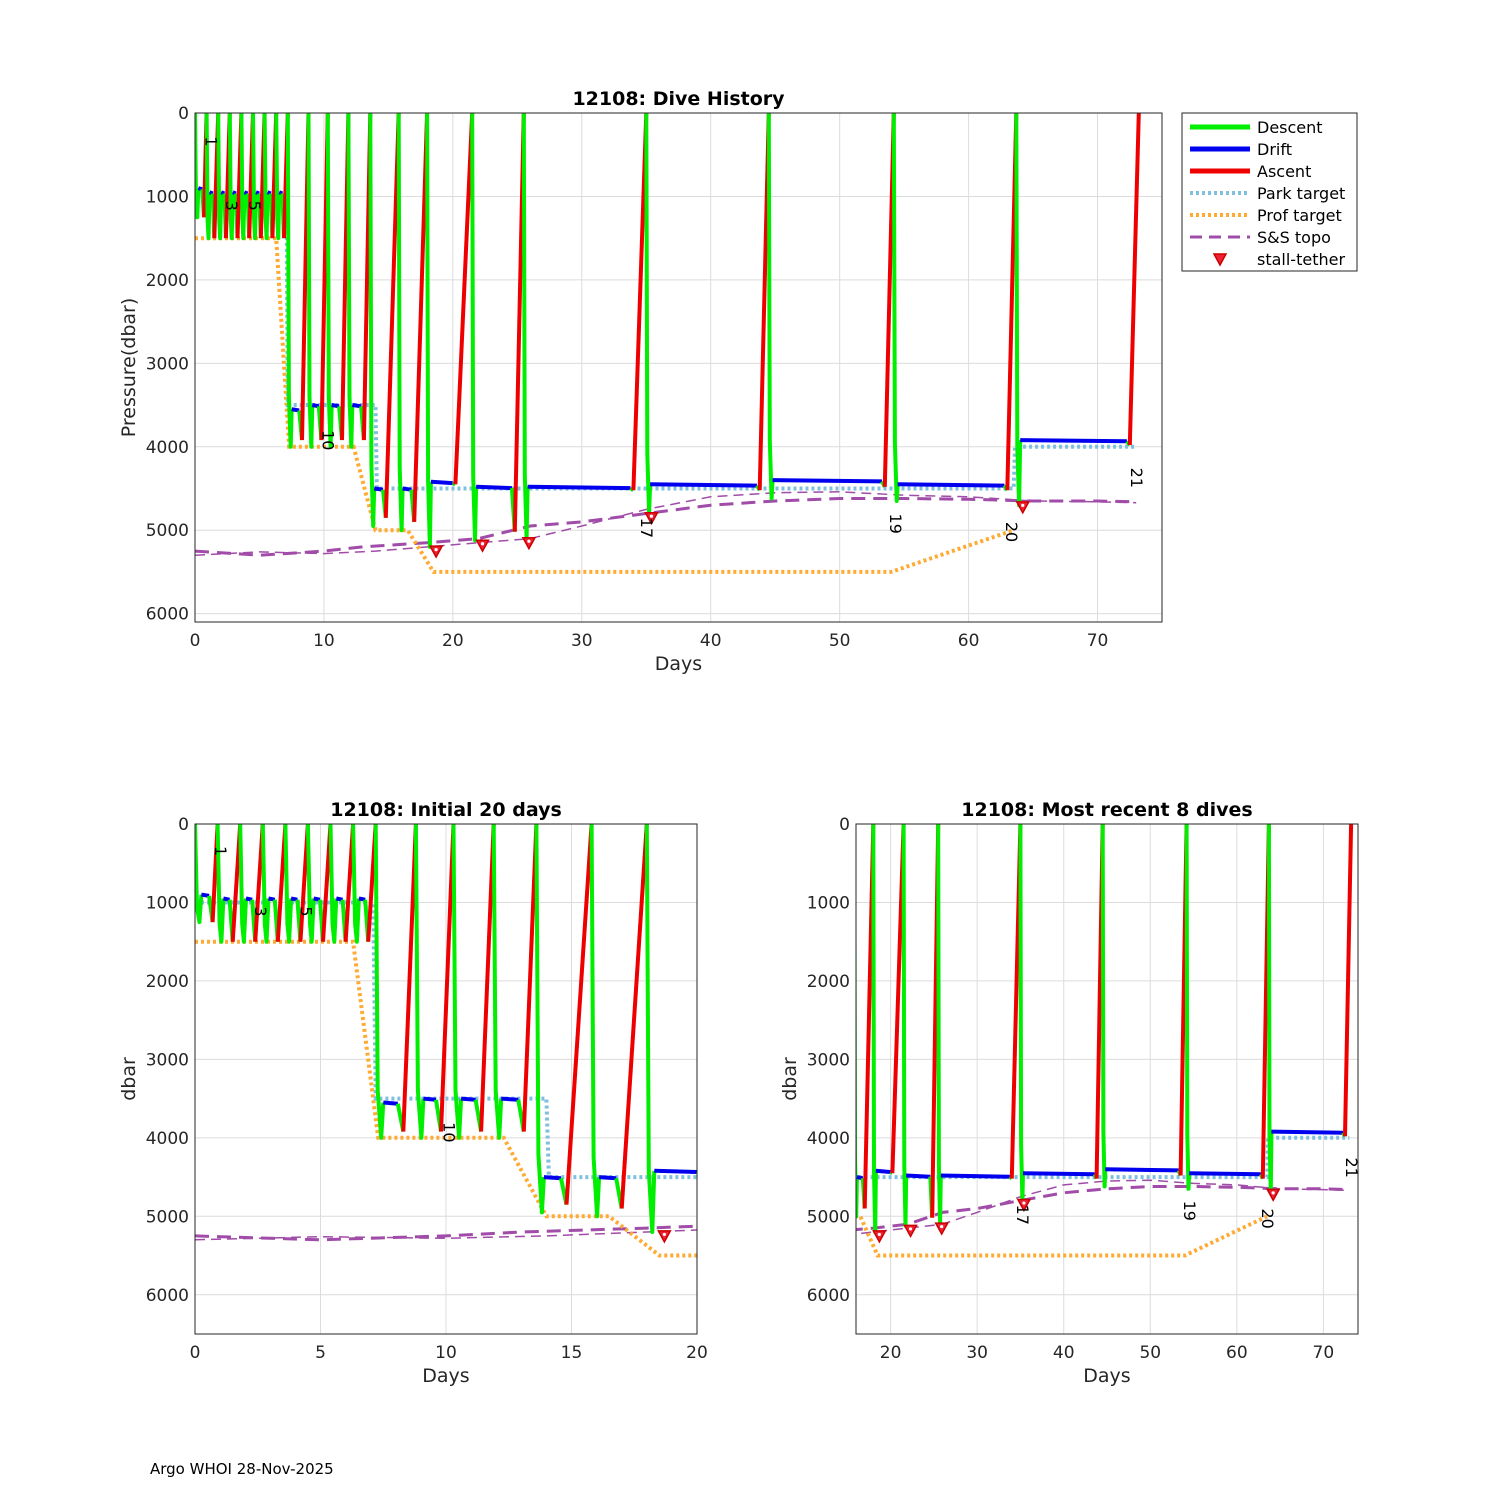 The image size is (1500, 1504). Describe the element at coordinates (446, 1353) in the screenshot. I see `x-tick-label: 10` at that location.